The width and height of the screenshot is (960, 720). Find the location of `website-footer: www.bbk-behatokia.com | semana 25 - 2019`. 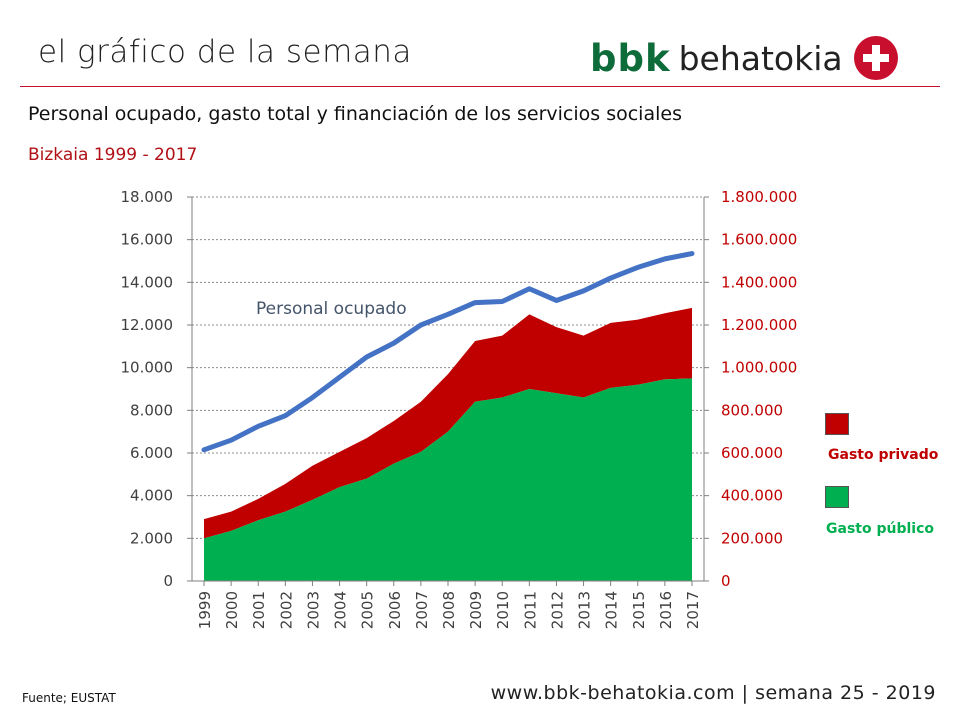

website-footer: www.bbk-behatokia.com | semana 25 - 2019 is located at coordinates (713, 693).